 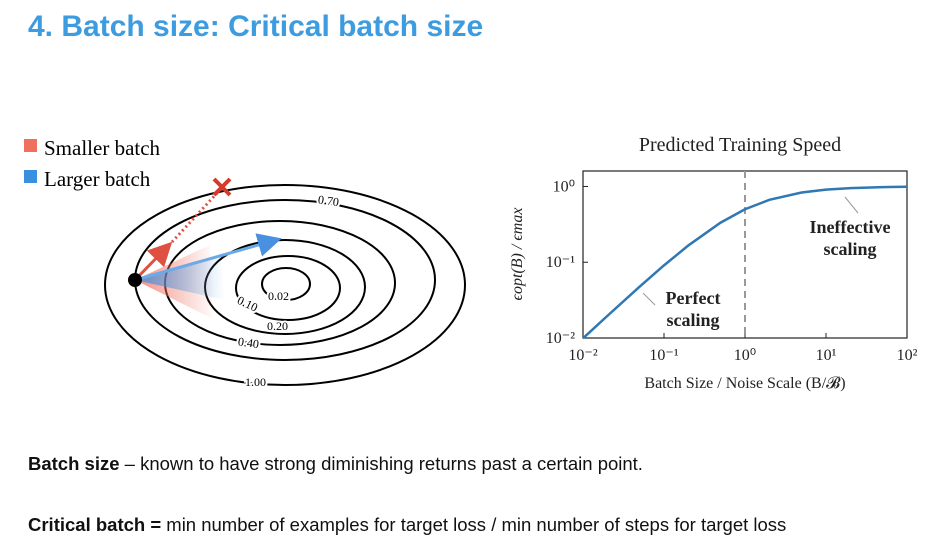 I want to click on x-tick-label: 10⁻², so click(x=582, y=355).